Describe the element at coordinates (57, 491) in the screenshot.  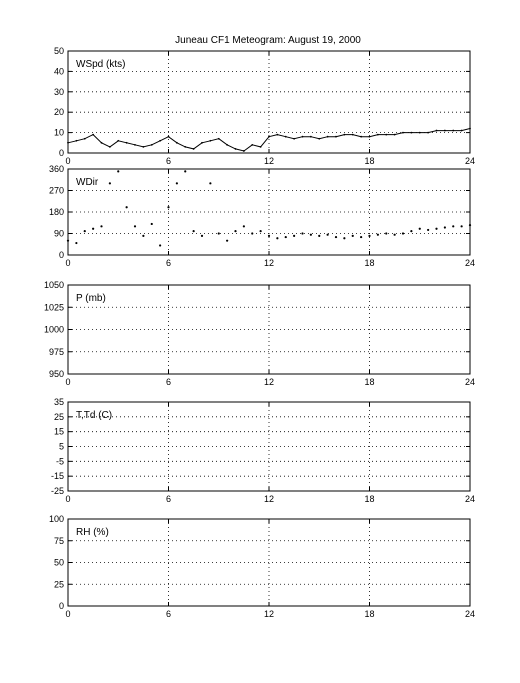
I see `y-tick-label: -25` at that location.